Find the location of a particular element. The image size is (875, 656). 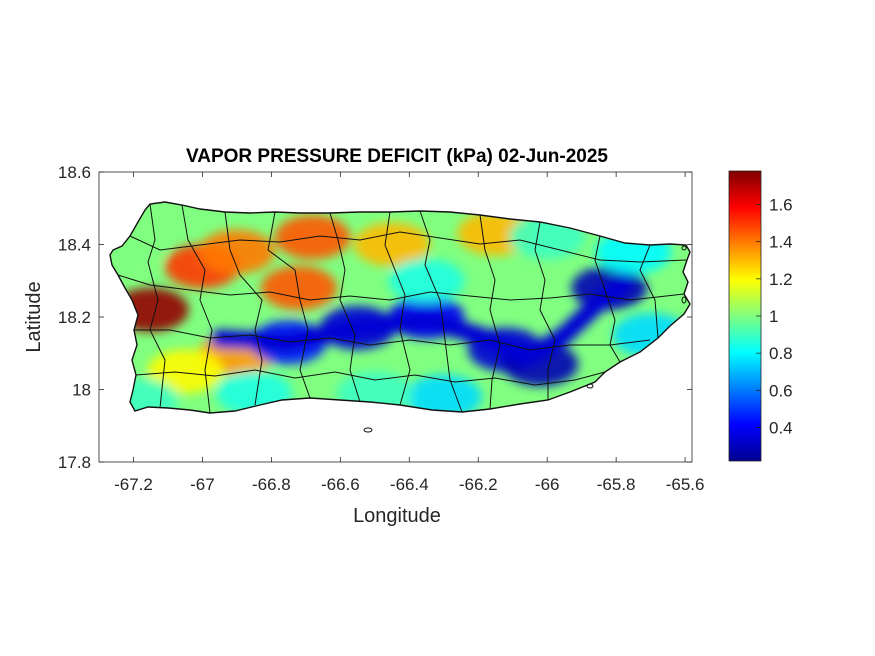

x-tick-label: -66.4 is located at coordinates (409, 484).